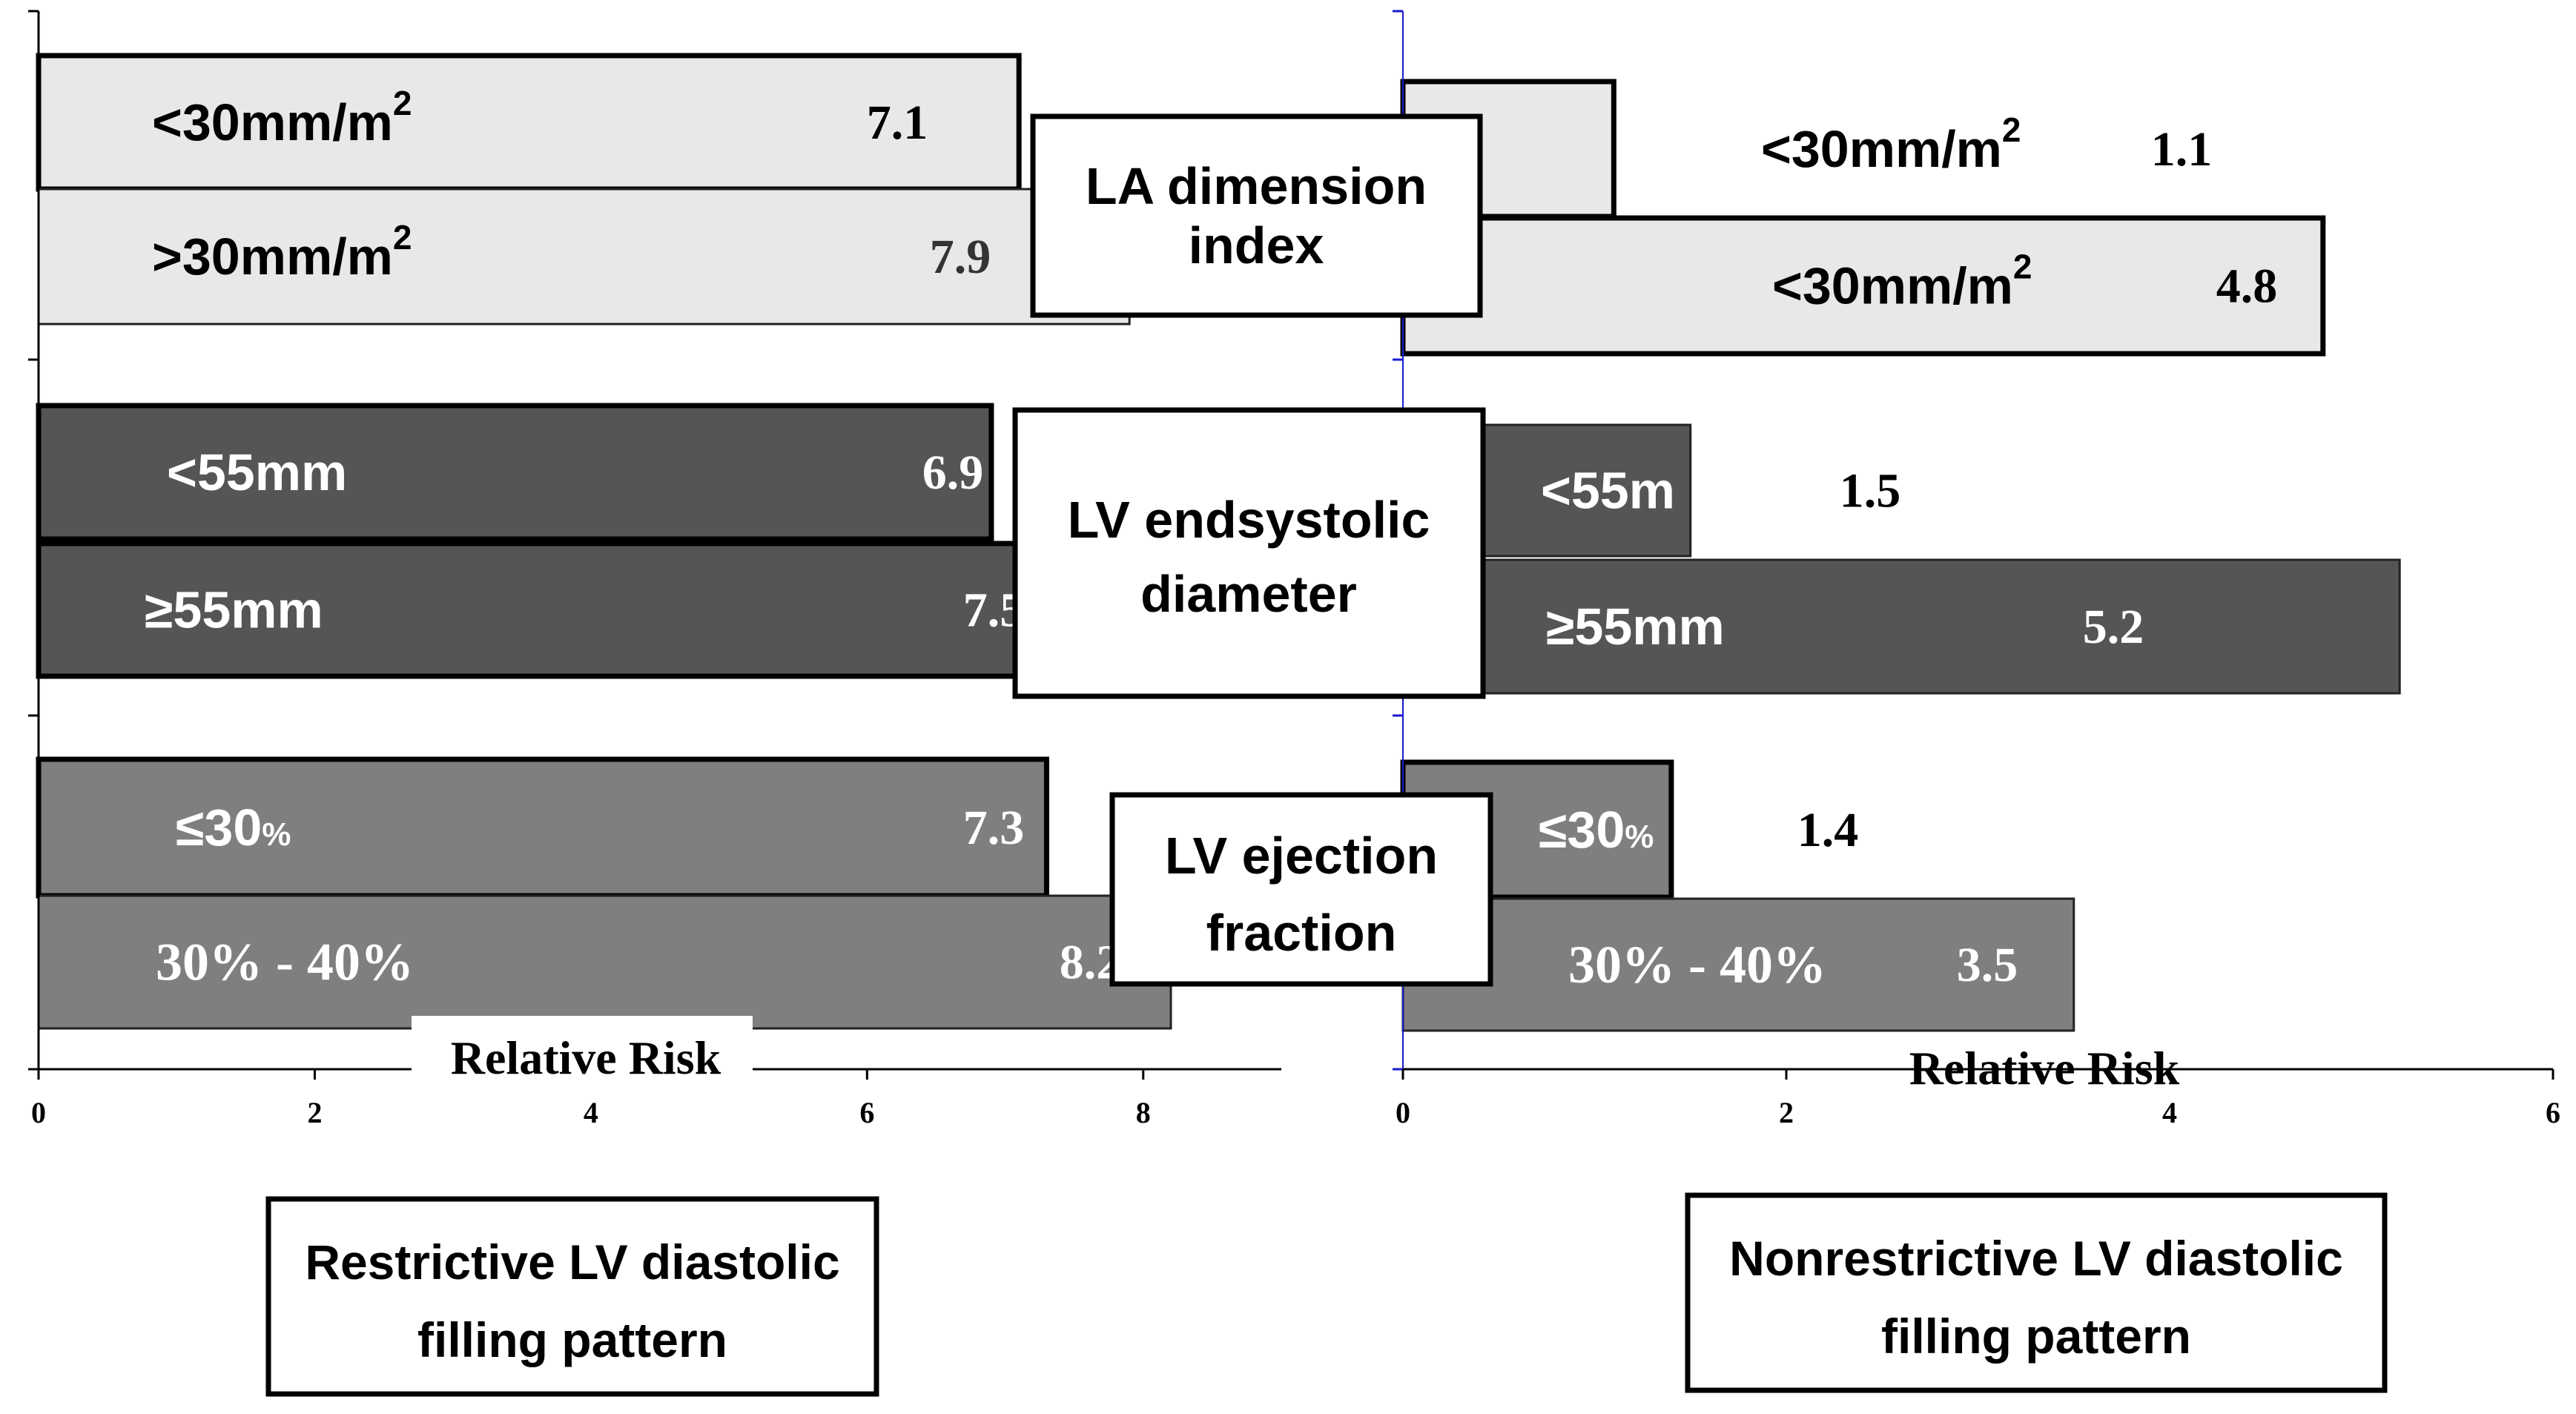 This screenshot has height=1414, width=2576. Describe the element at coordinates (2044, 1068) in the screenshot. I see `right-axis-title: Relative Risk` at that location.